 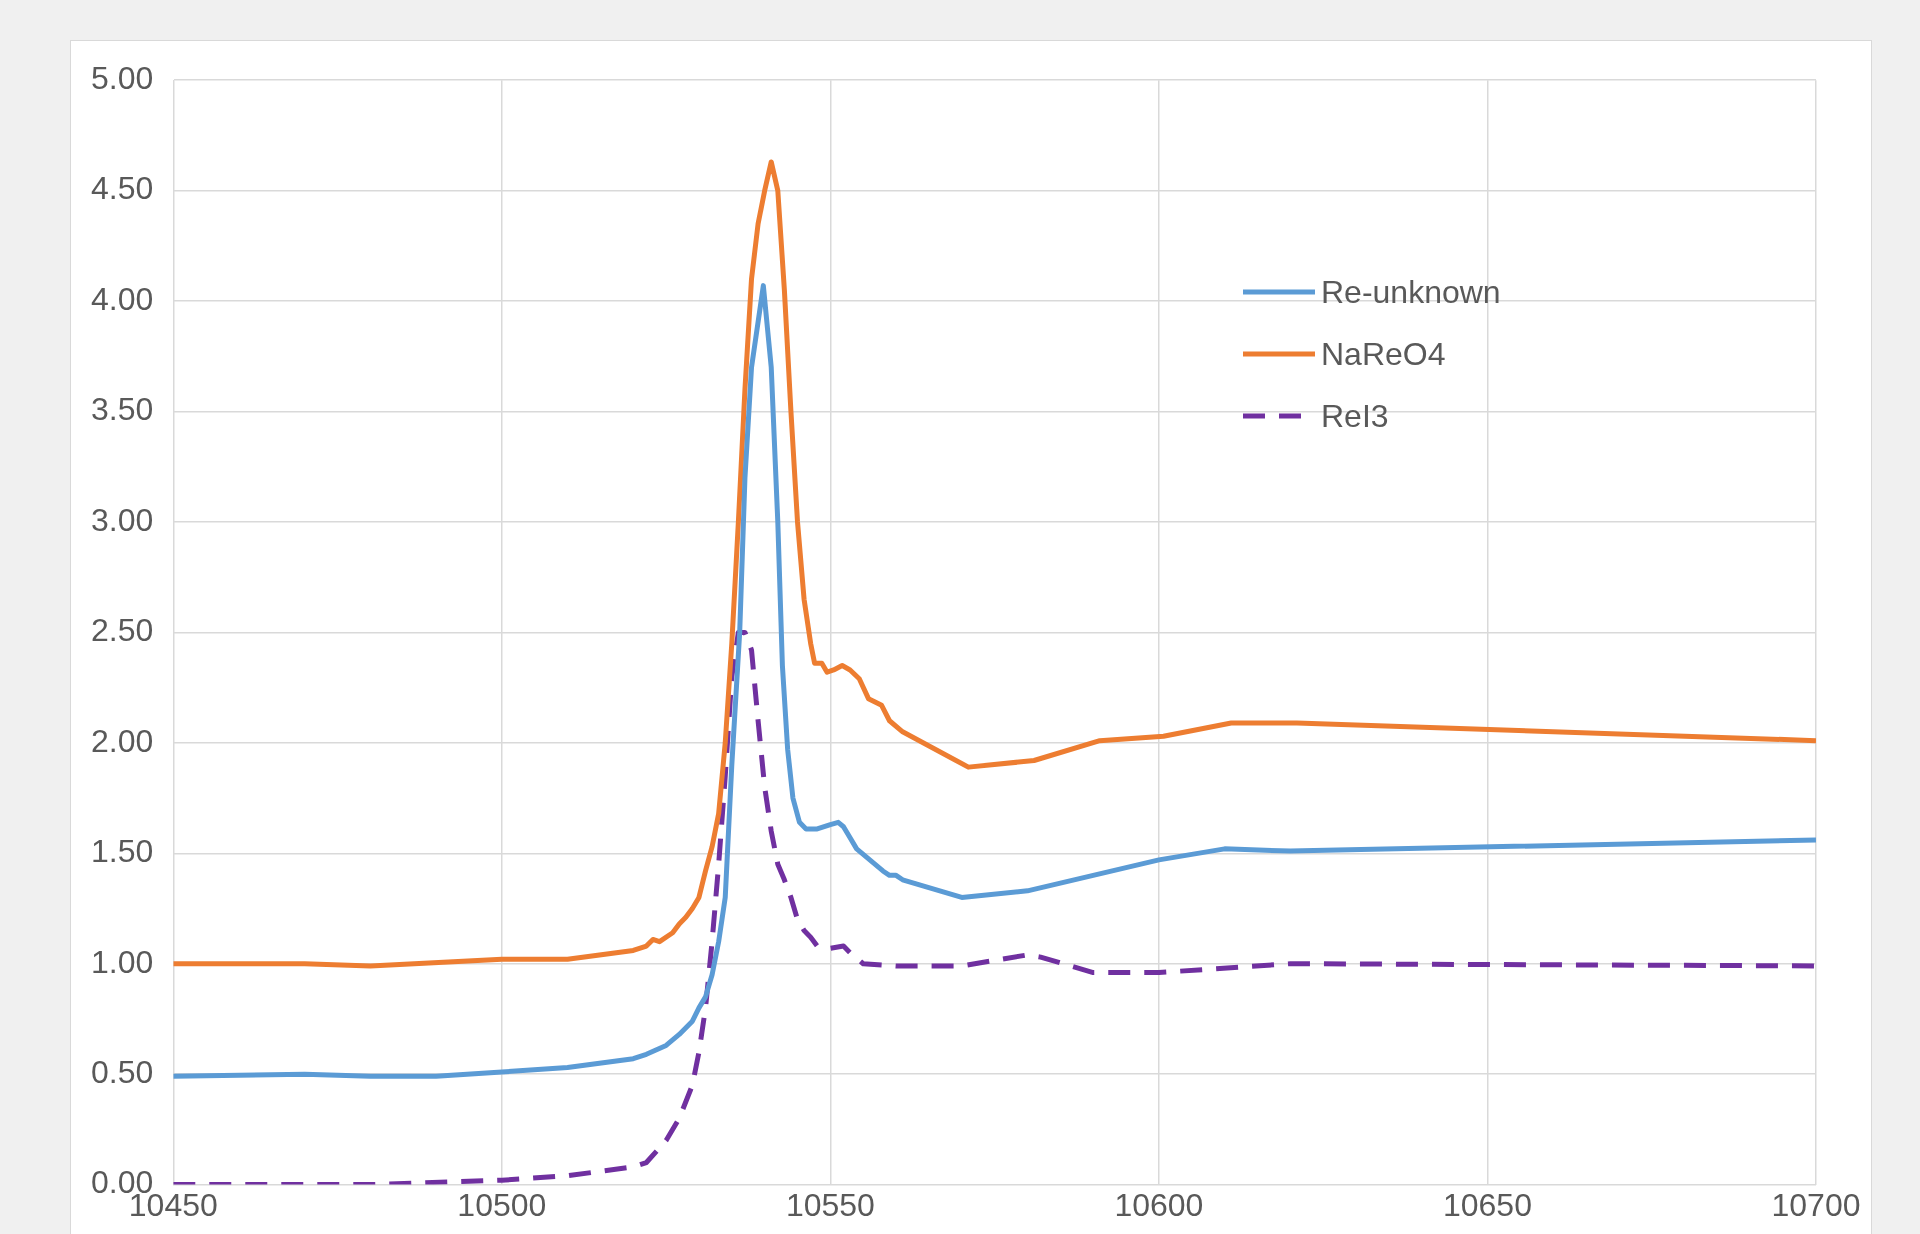 What do you see at coordinates (122, 78) in the screenshot?
I see `y-tick-label: 5.00` at bounding box center [122, 78].